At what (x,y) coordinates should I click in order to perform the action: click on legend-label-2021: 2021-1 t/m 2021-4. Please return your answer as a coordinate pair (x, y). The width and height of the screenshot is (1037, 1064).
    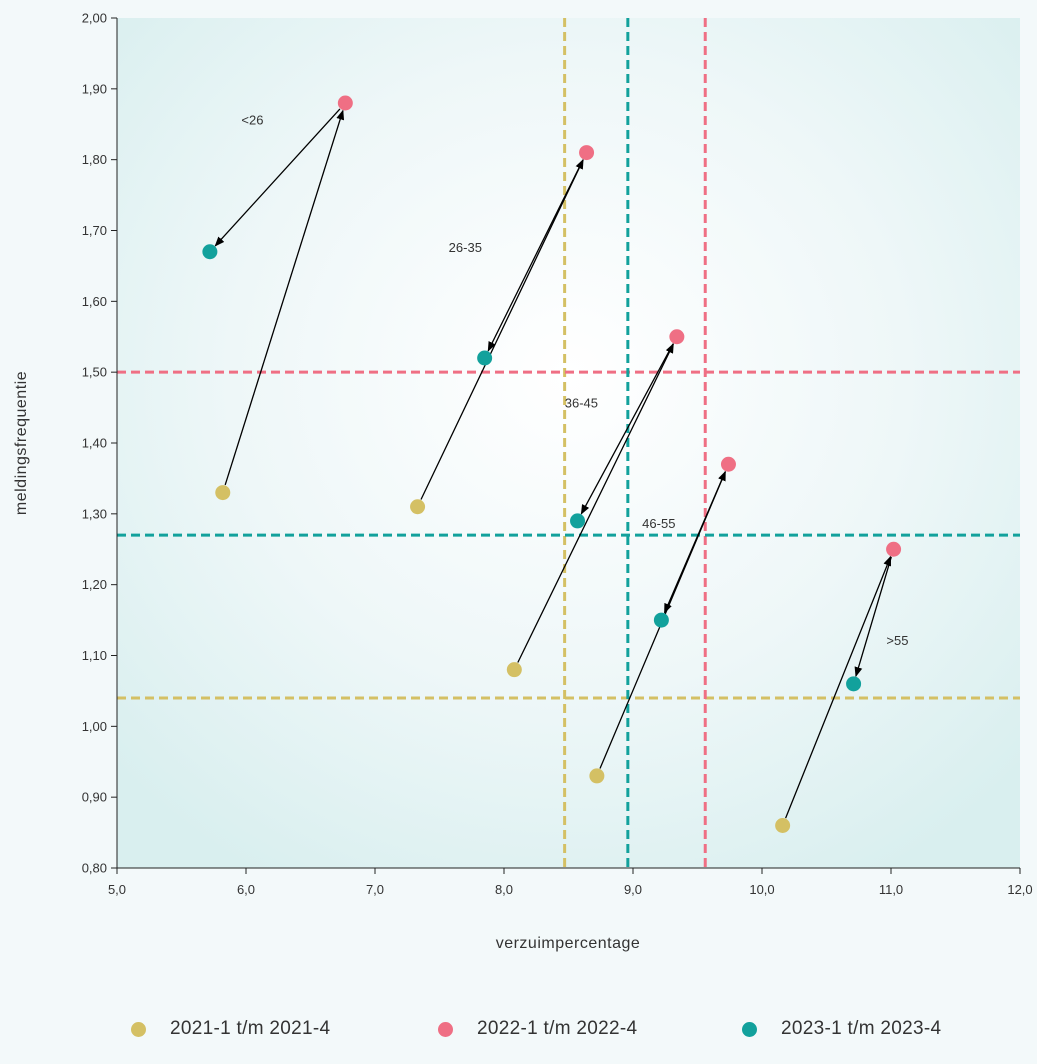
    Looking at the image, I should click on (250, 1028).